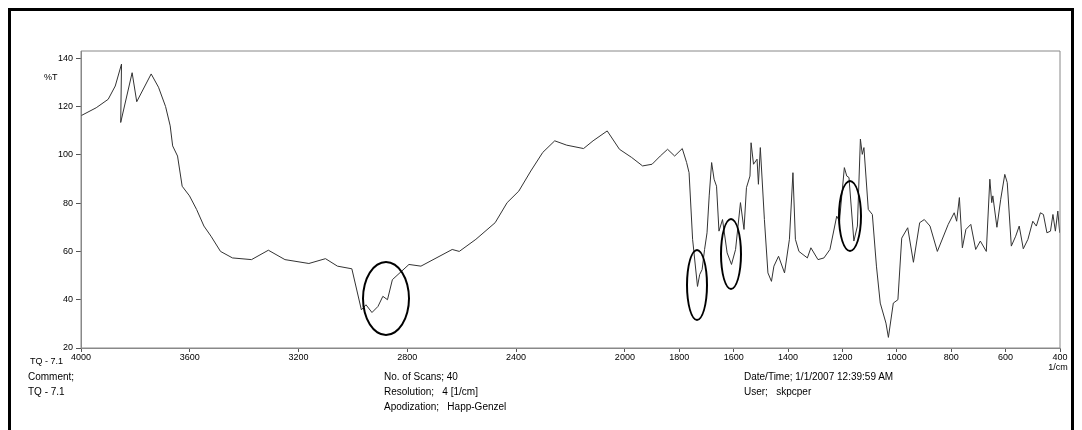  I want to click on y-tick-label: 20, so click(67, 347).